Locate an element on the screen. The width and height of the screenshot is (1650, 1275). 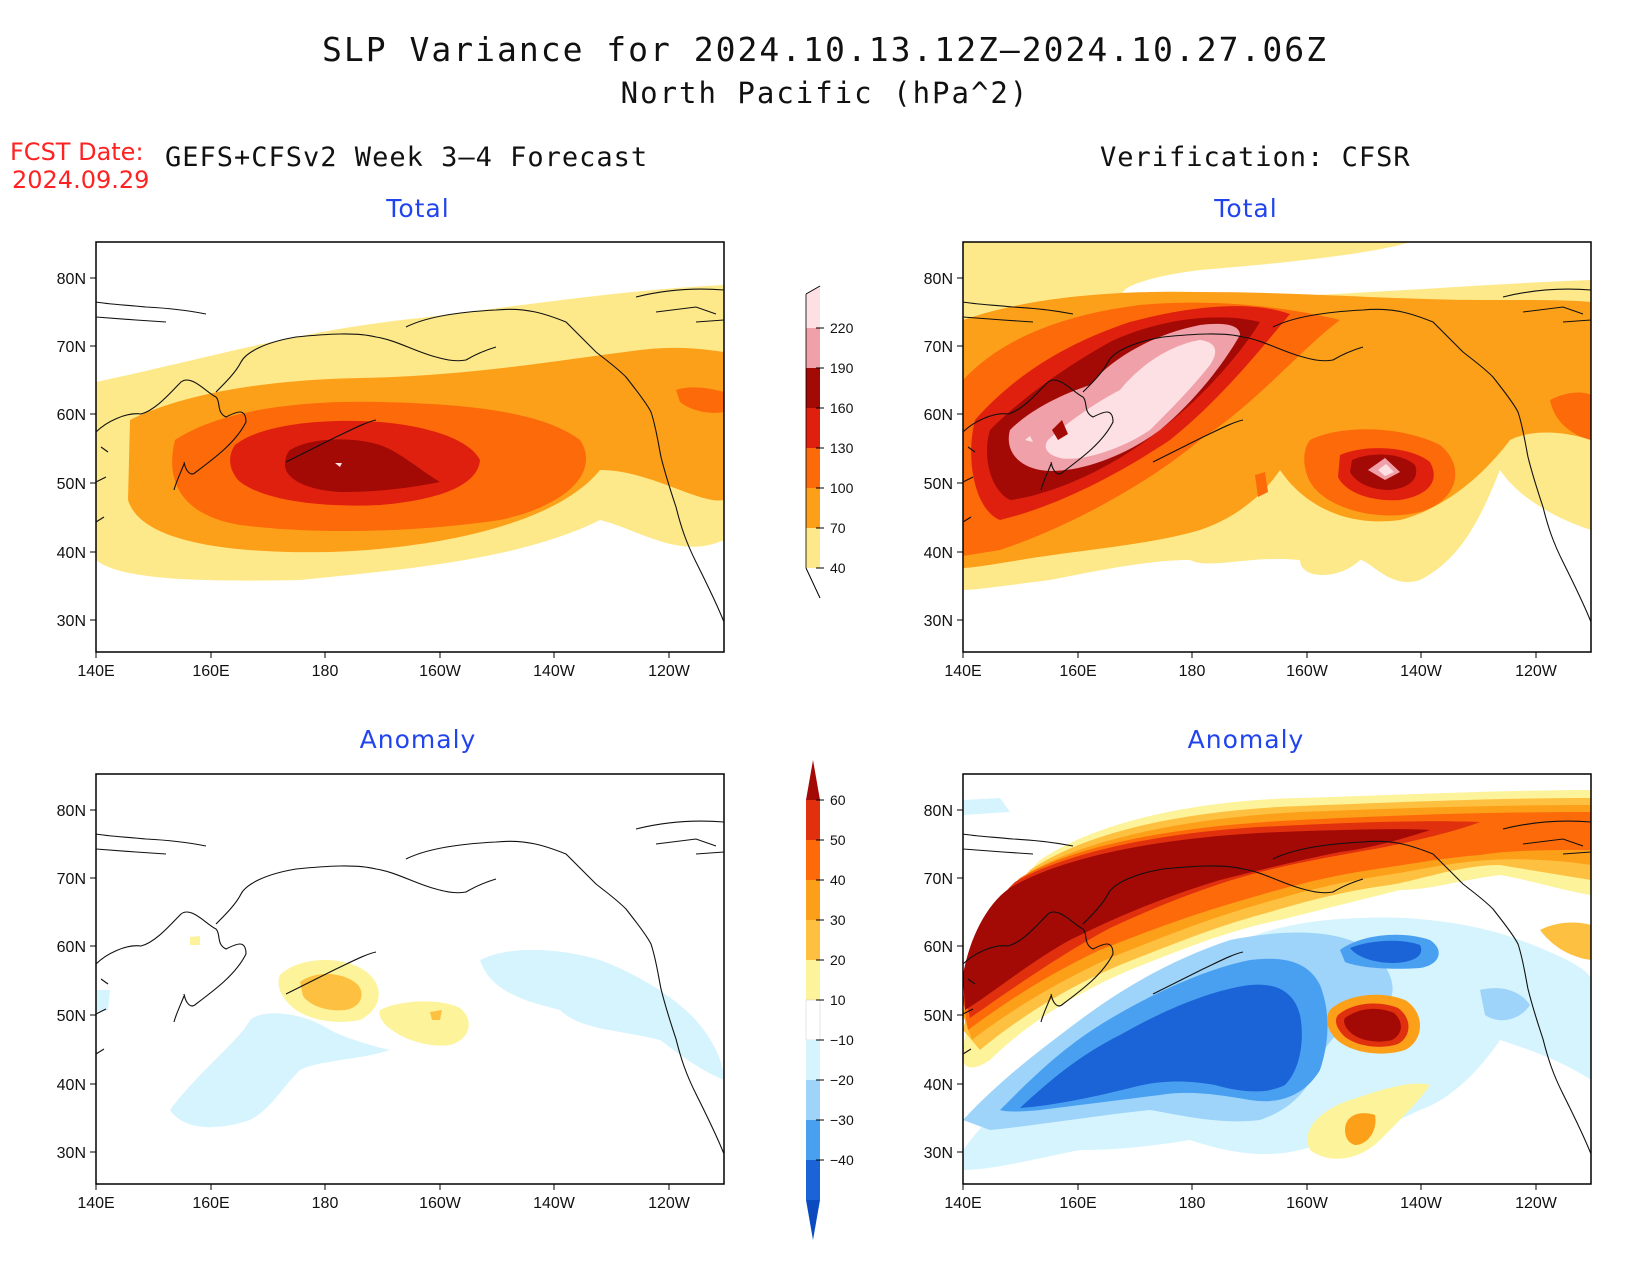
panel-title-top-right: Total is located at coordinates (1246, 208).